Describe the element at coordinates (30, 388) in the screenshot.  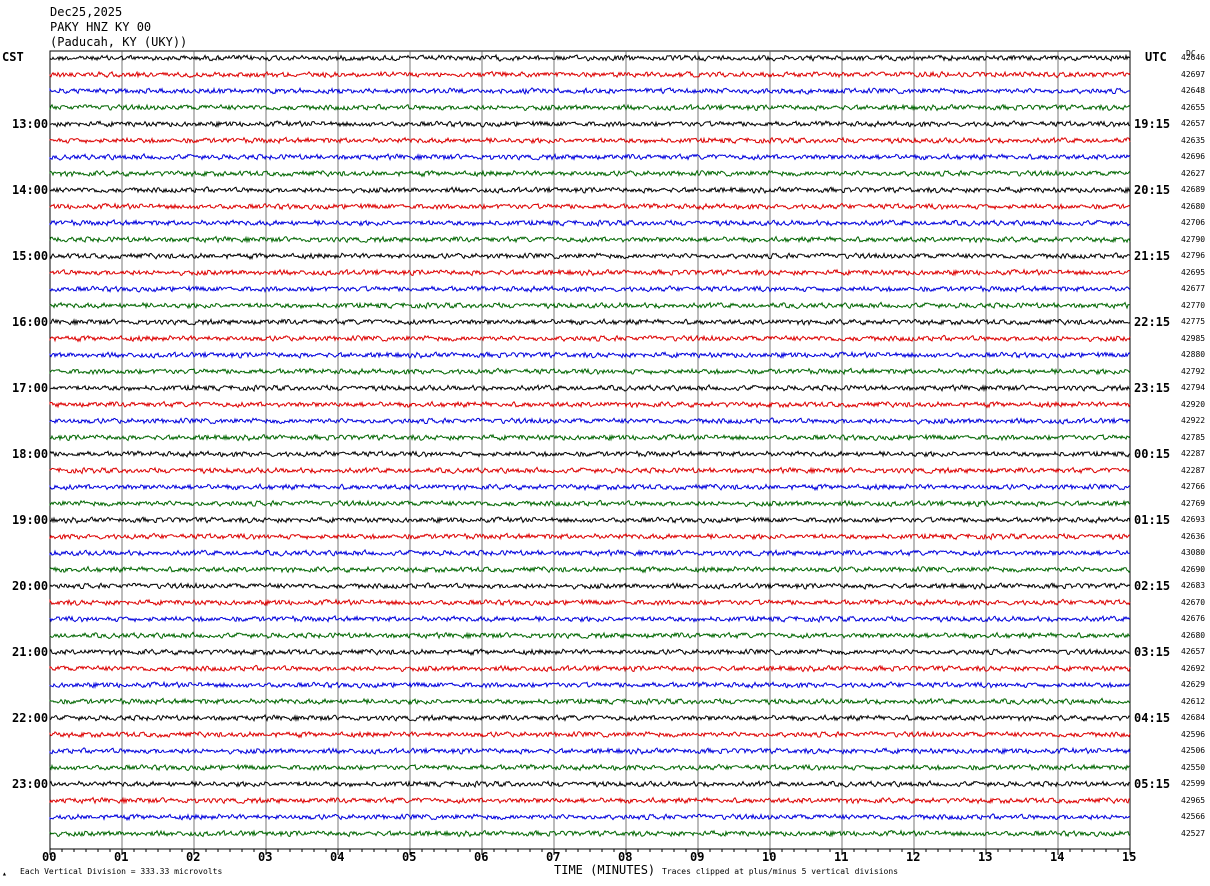
I see `left-hour-label: 17:00` at that location.